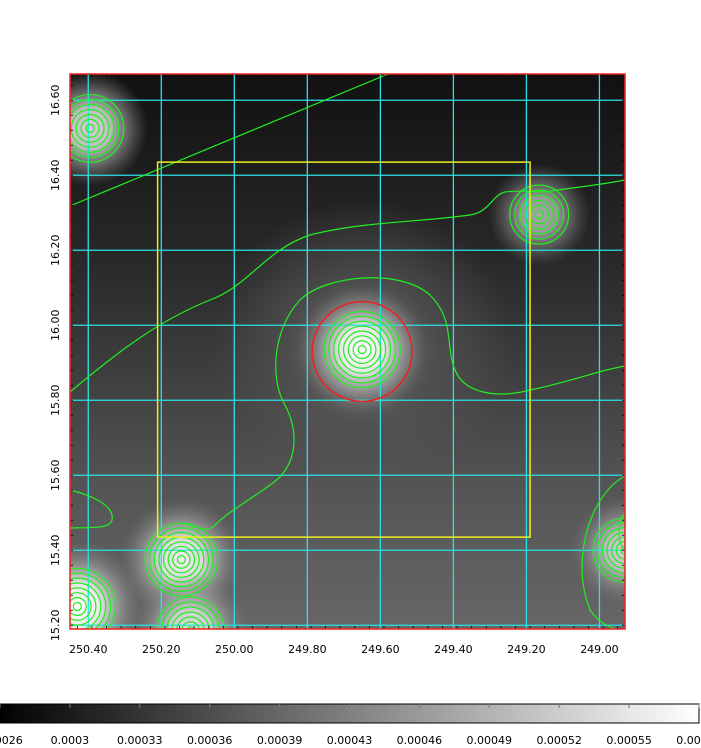 Image resolution: width=701 pixels, height=748 pixels. What do you see at coordinates (350, 740) in the screenshot?
I see `colorbar-tick-label: 0.00043` at bounding box center [350, 740].